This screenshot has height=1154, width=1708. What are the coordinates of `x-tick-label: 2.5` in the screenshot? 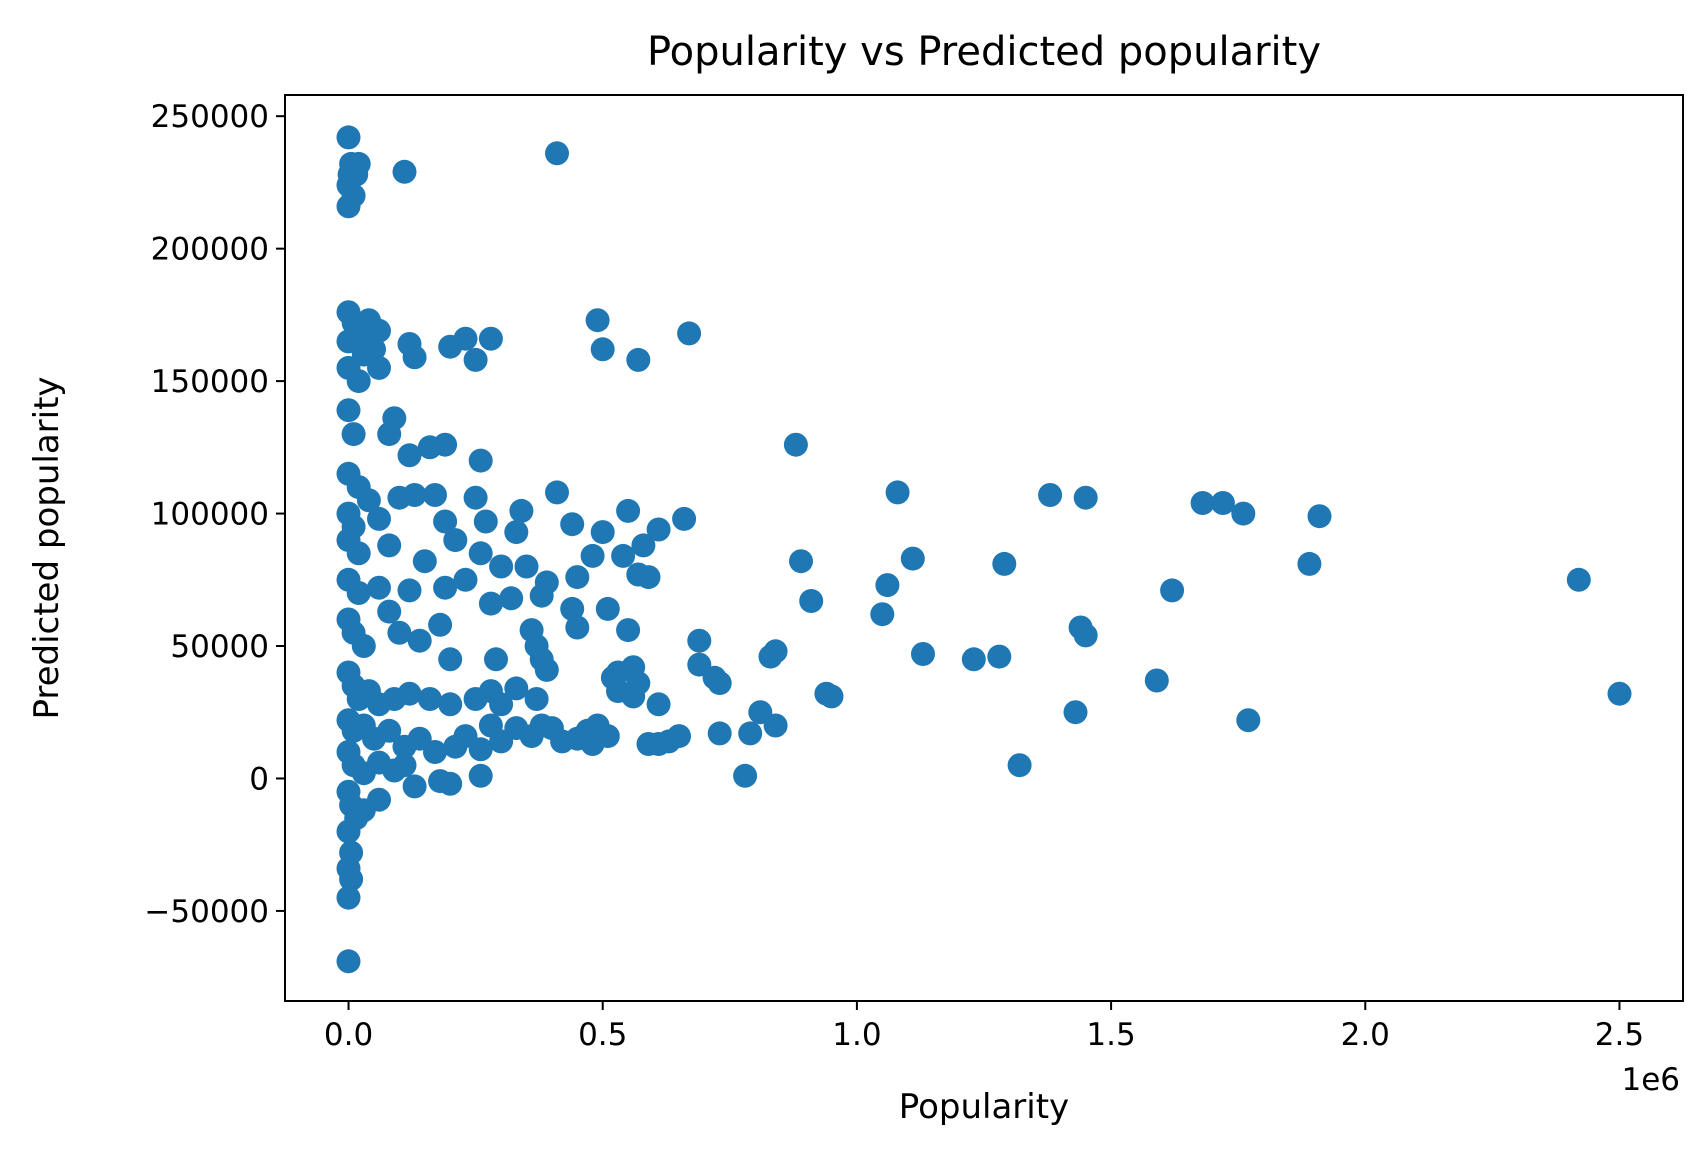 It's located at (1619, 1035).